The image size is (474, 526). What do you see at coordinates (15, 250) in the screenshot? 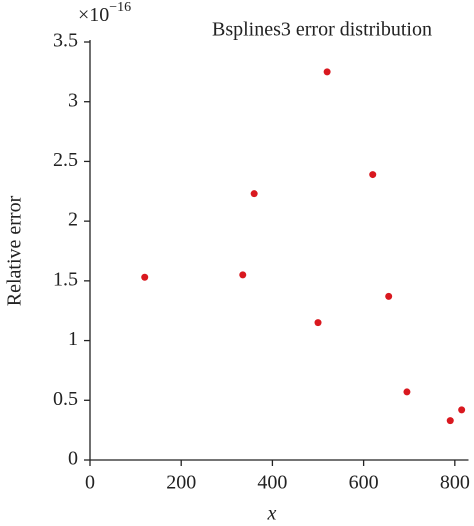
I see `y-axis-label: Relative error` at bounding box center [15, 250].